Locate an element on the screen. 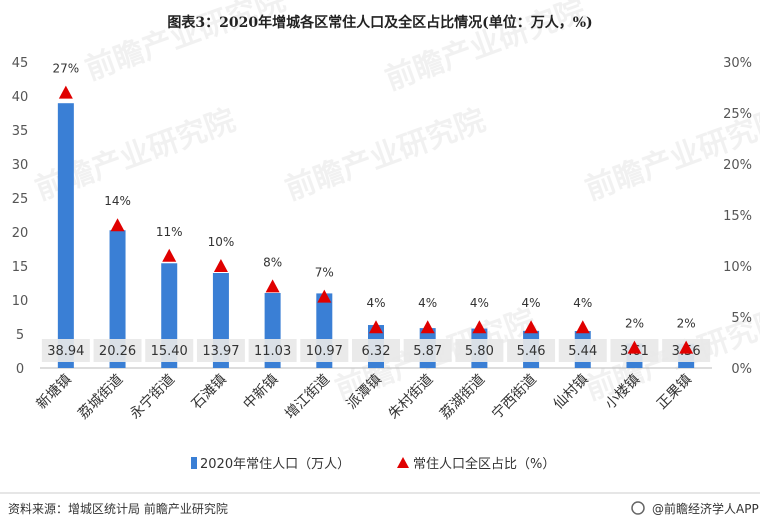 This screenshot has width=760, height=524. y-right-tick-label: 25% is located at coordinates (737, 114).